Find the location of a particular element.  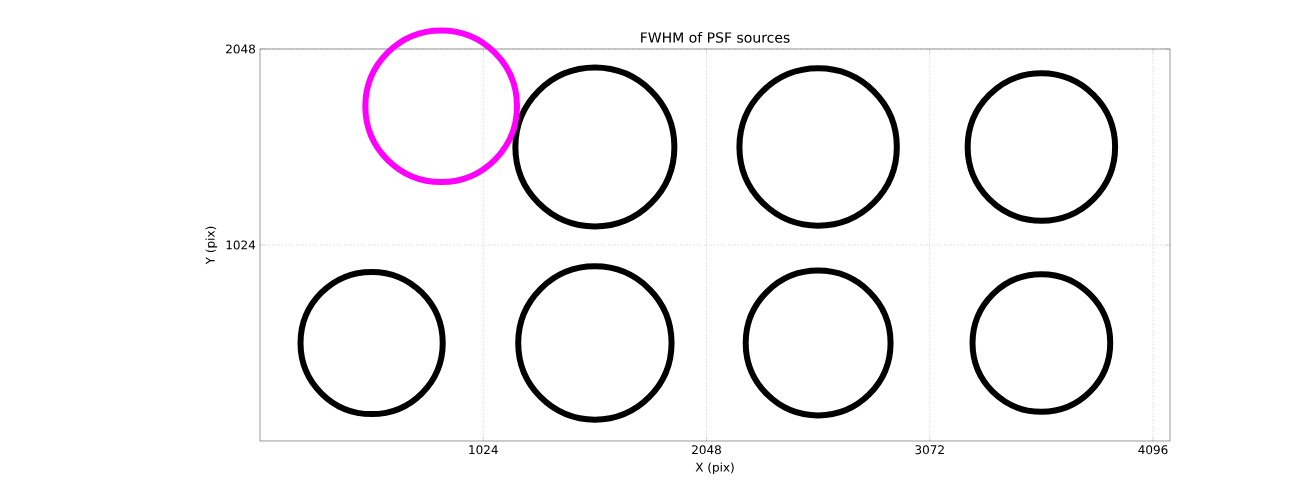

chart-title: FWHM of PSF sources is located at coordinates (715, 37).